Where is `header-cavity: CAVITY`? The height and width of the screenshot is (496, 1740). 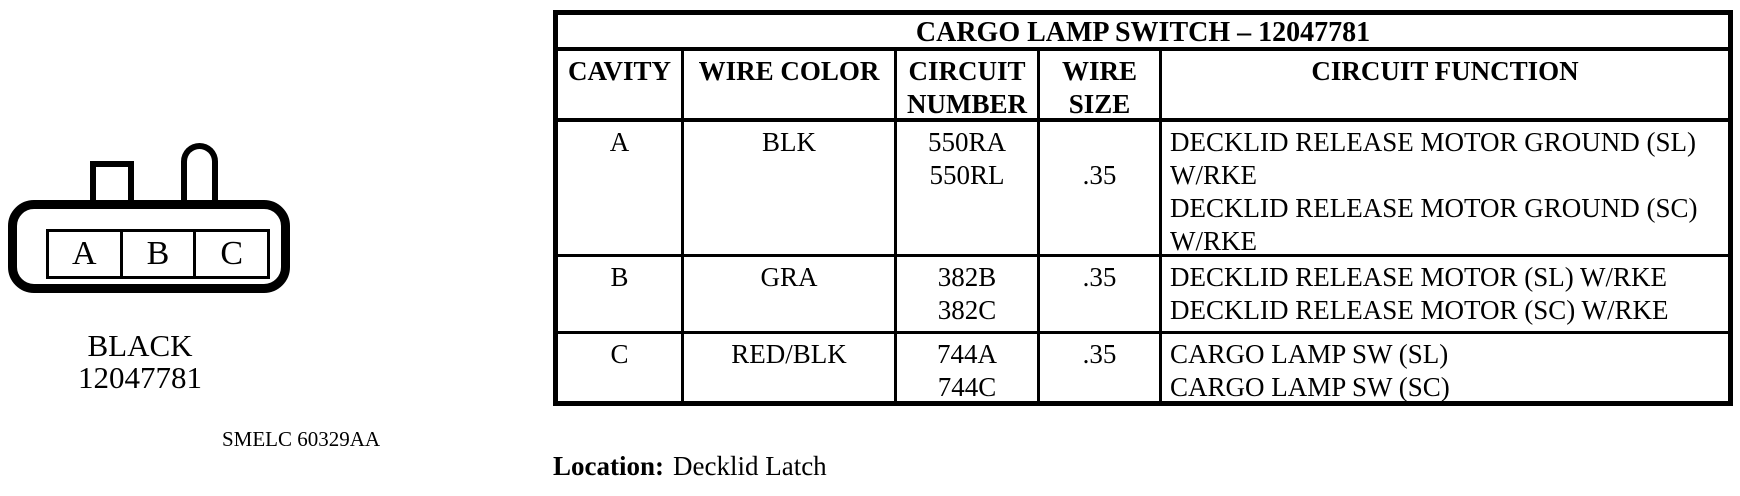
header-cavity: CAVITY is located at coordinates (621, 84).